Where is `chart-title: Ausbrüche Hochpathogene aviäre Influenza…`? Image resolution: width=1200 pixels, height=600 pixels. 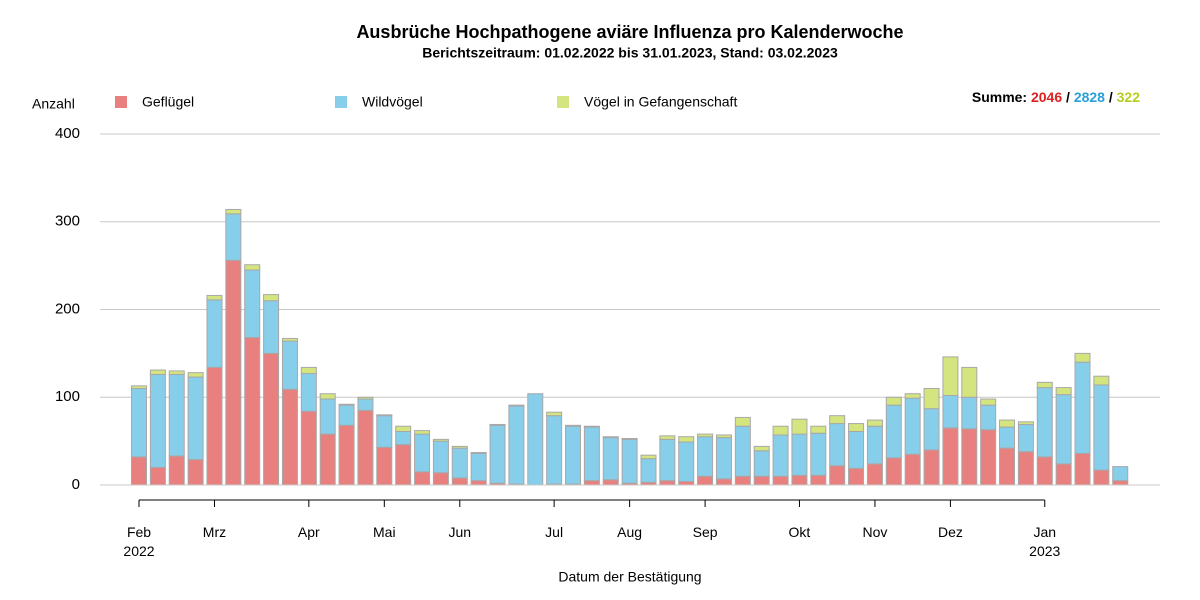
chart-title: Ausbrüche Hochpathogene aviäre Influenza… is located at coordinates (629, 32).